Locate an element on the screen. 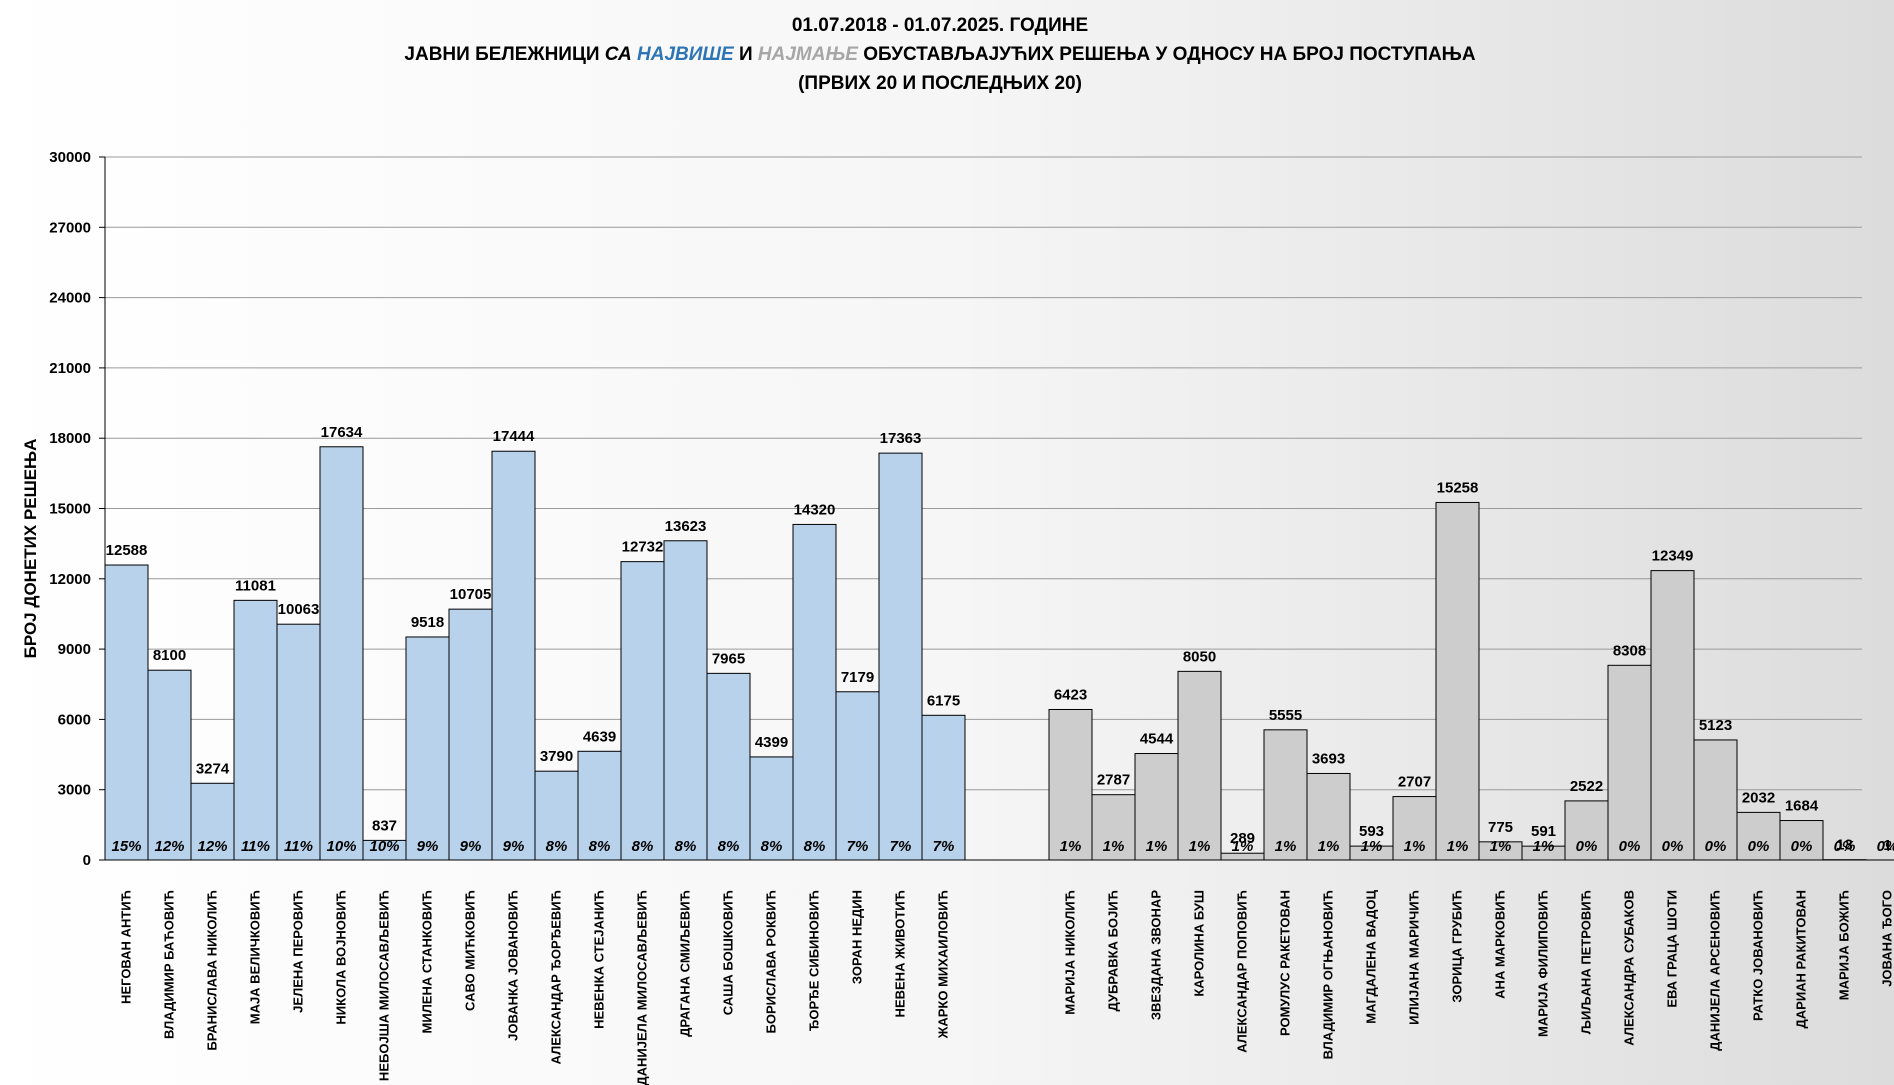 This screenshot has height=1085, width=1894. percent-label: 11% is located at coordinates (255, 846).